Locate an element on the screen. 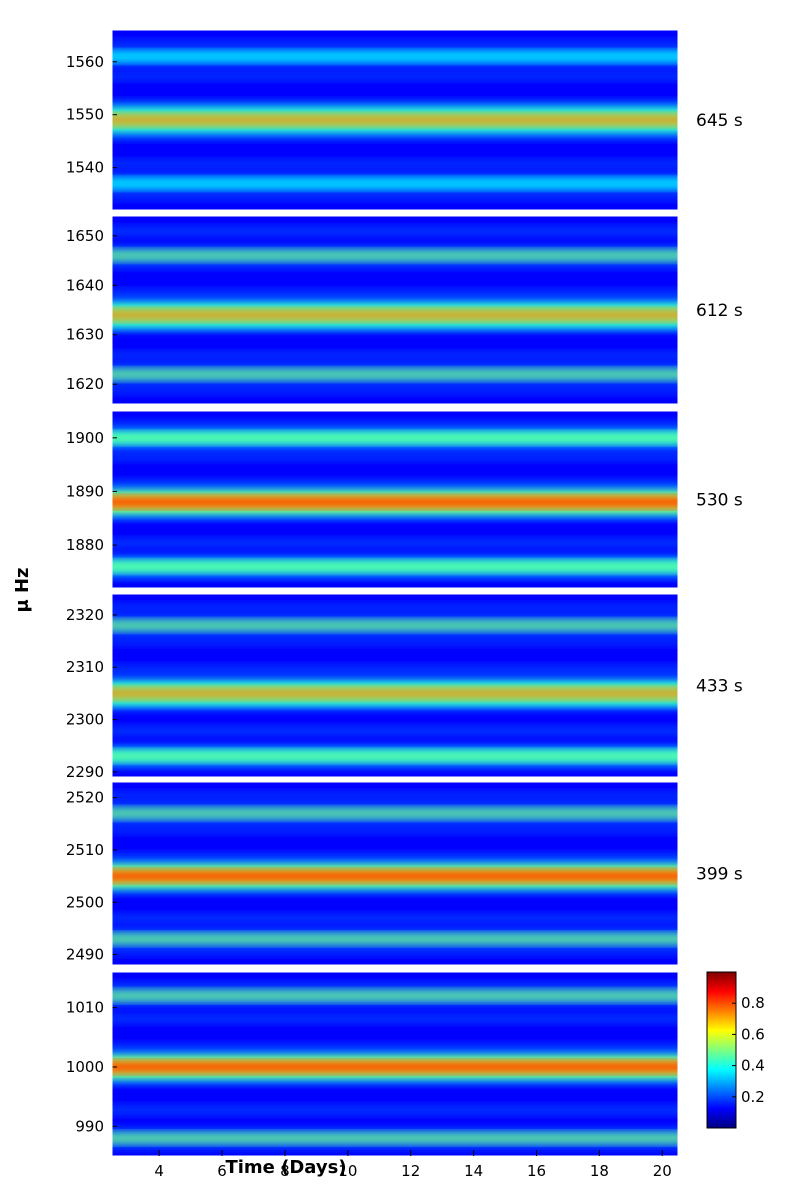 The width and height of the screenshot is (789, 1197). colorbar: 0.2 0.4 0.6 0.8 is located at coordinates (735, 1050).